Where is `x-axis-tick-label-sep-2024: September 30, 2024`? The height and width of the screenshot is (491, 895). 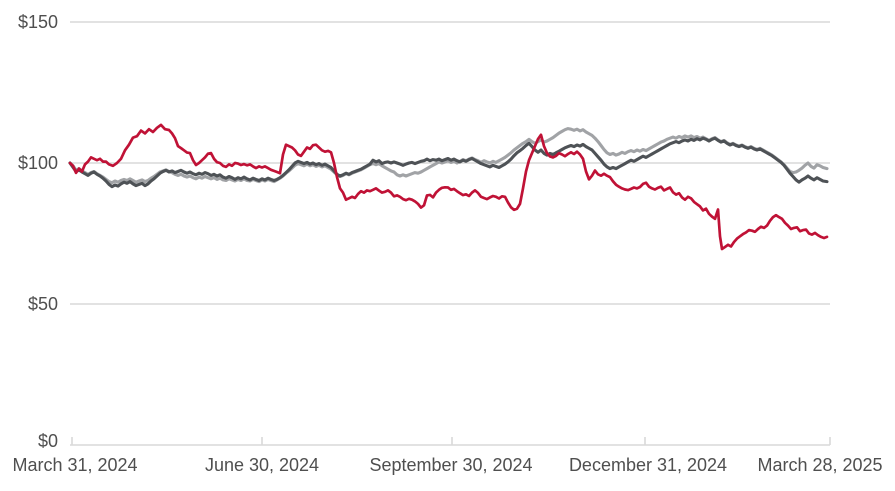 x-axis-tick-label-sep-2024: September 30, 2024 is located at coordinates (451, 465).